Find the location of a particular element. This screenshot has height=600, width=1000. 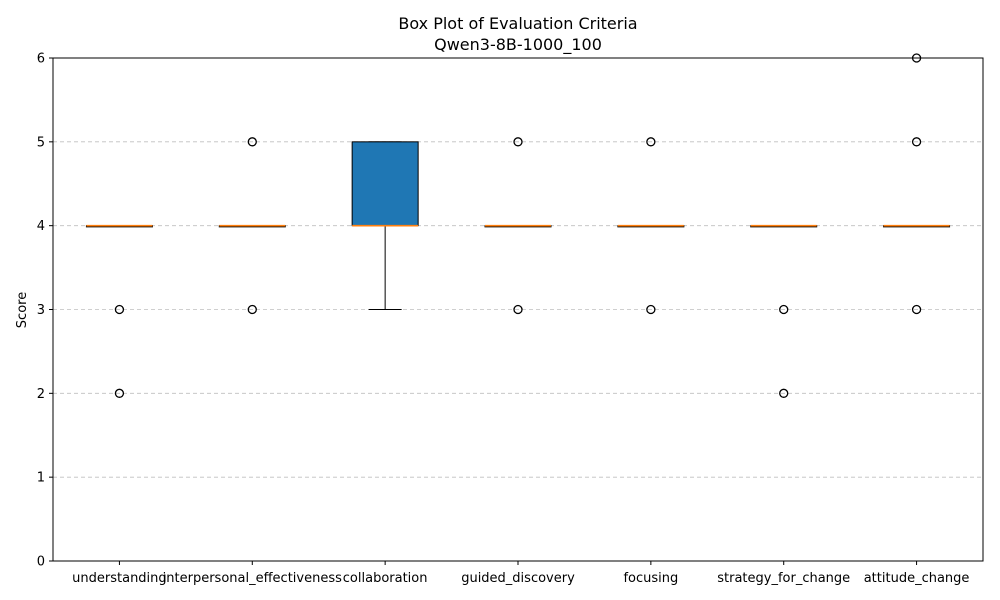

x-tick-label: guided_discovery is located at coordinates (518, 578).